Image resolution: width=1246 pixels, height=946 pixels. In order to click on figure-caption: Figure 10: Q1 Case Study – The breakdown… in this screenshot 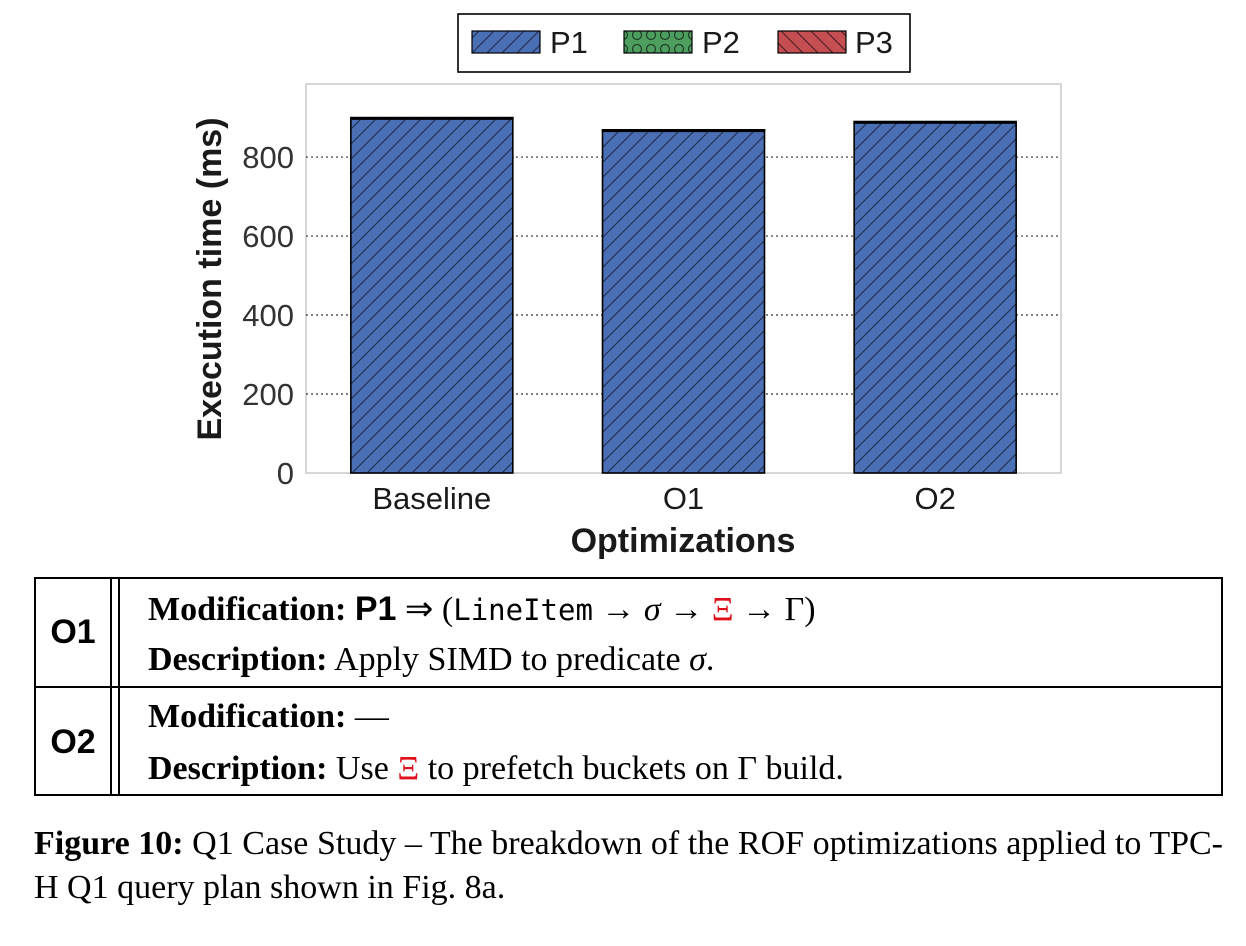, I will do `click(628, 866)`.